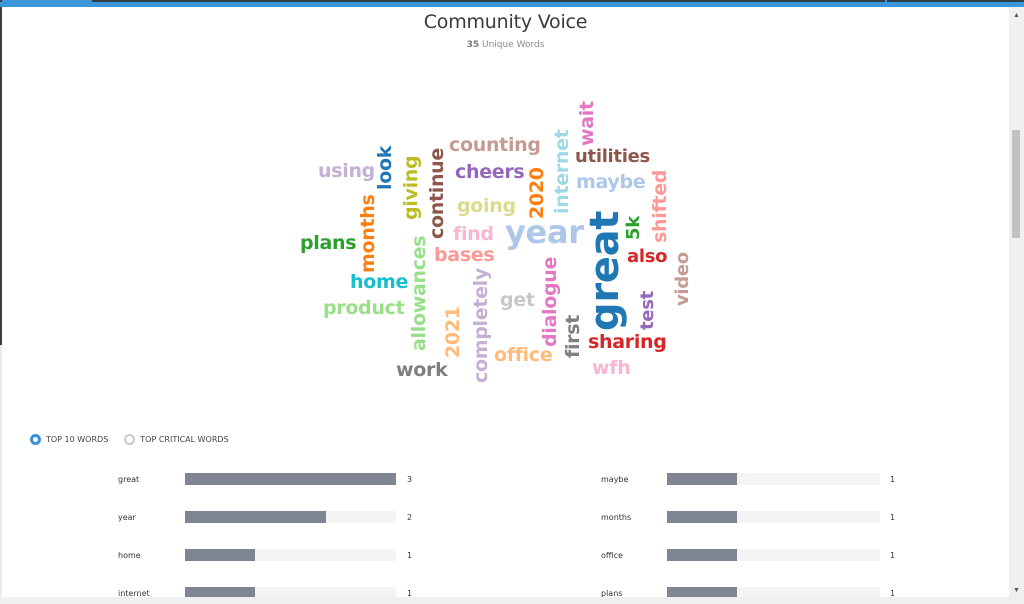  Describe the element at coordinates (134, 593) in the screenshot. I see `bar-label: internet` at that location.